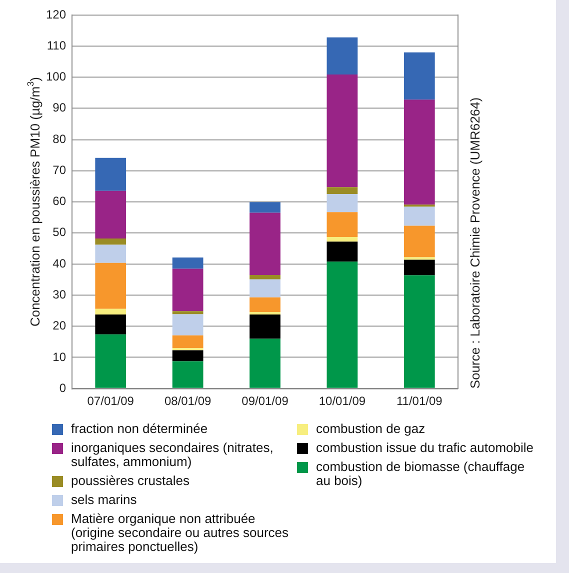 This screenshot has width=569, height=573. What do you see at coordinates (56, 45) in the screenshot?
I see `y-tick-label: 110` at bounding box center [56, 45].